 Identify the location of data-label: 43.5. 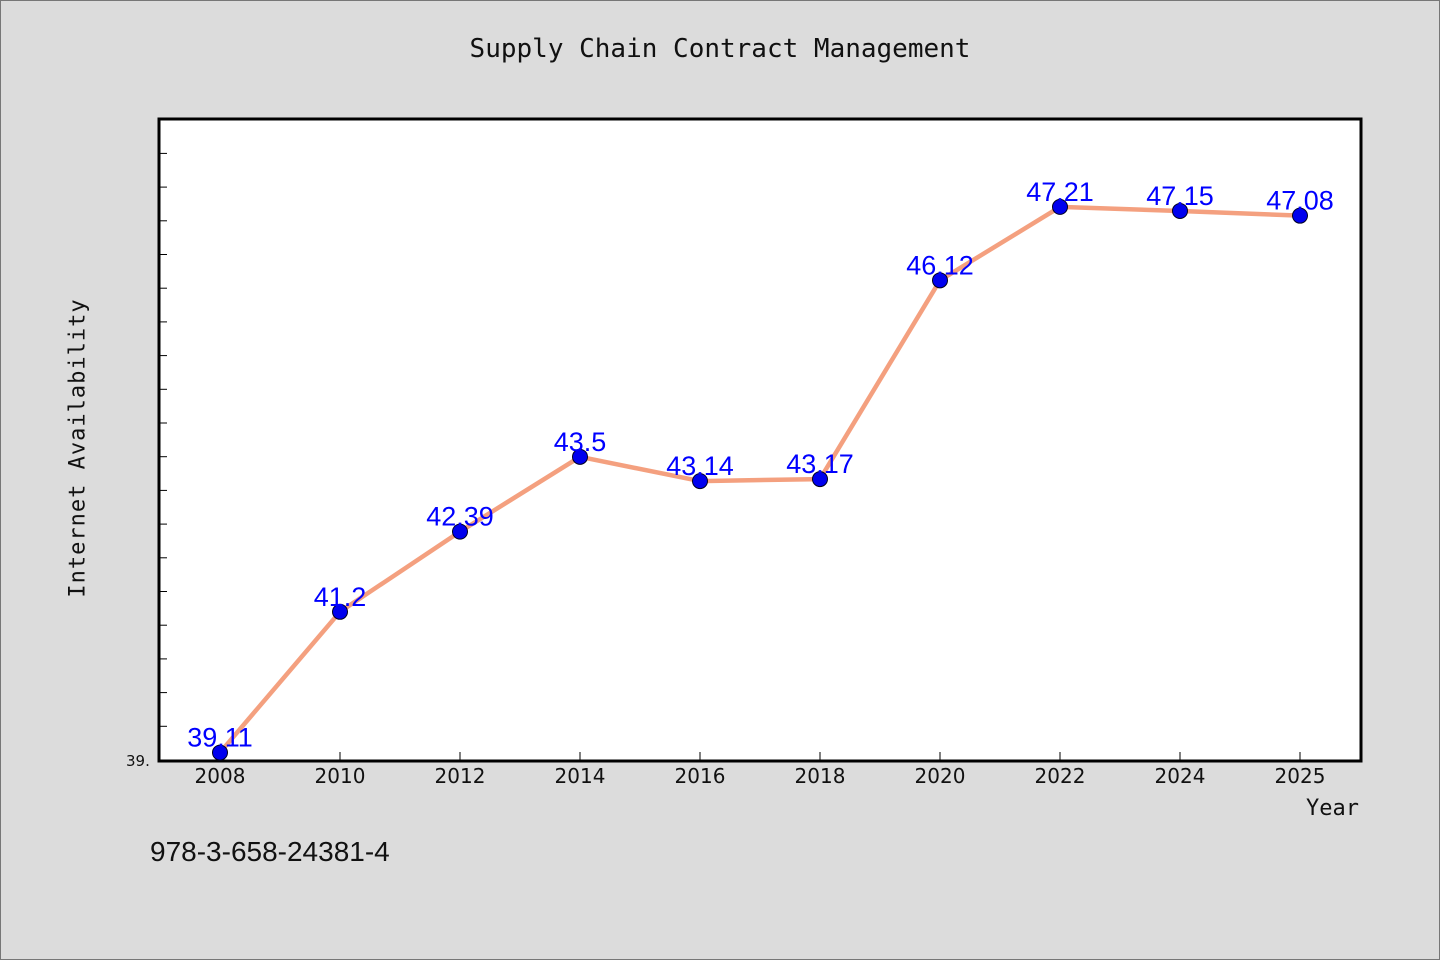
(580, 442).